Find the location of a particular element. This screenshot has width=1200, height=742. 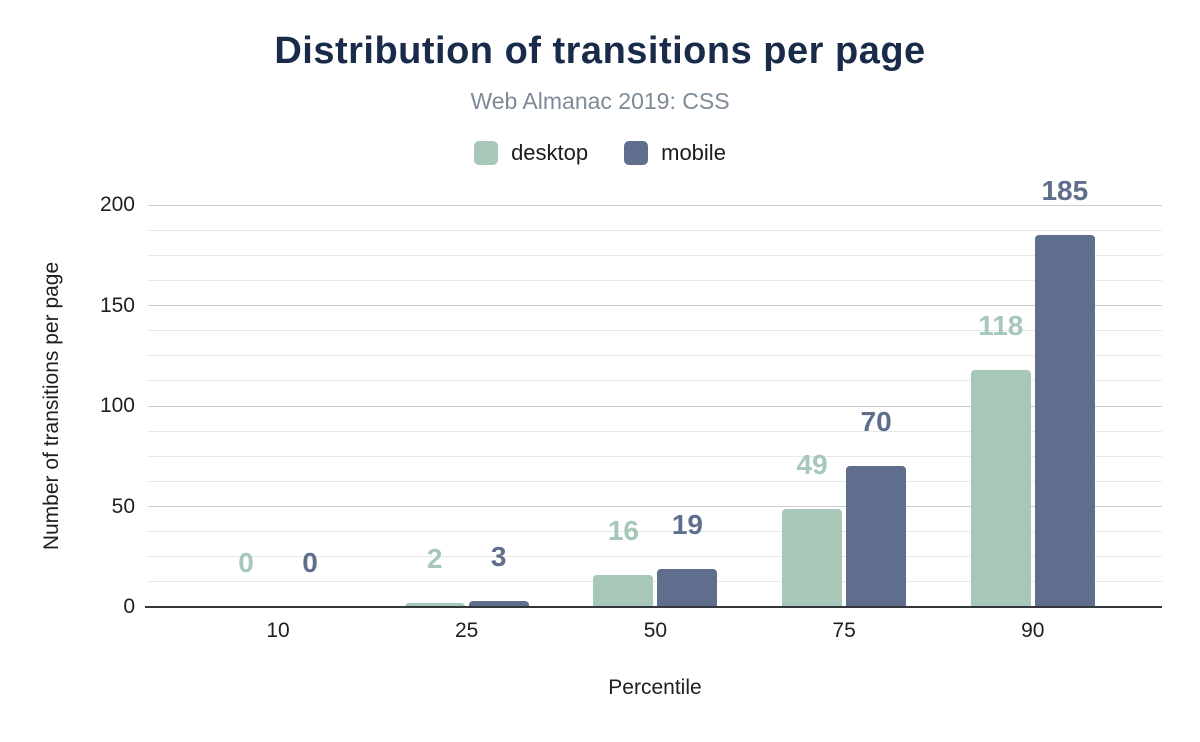

x-tick-label-25: 25 is located at coordinates (467, 630).